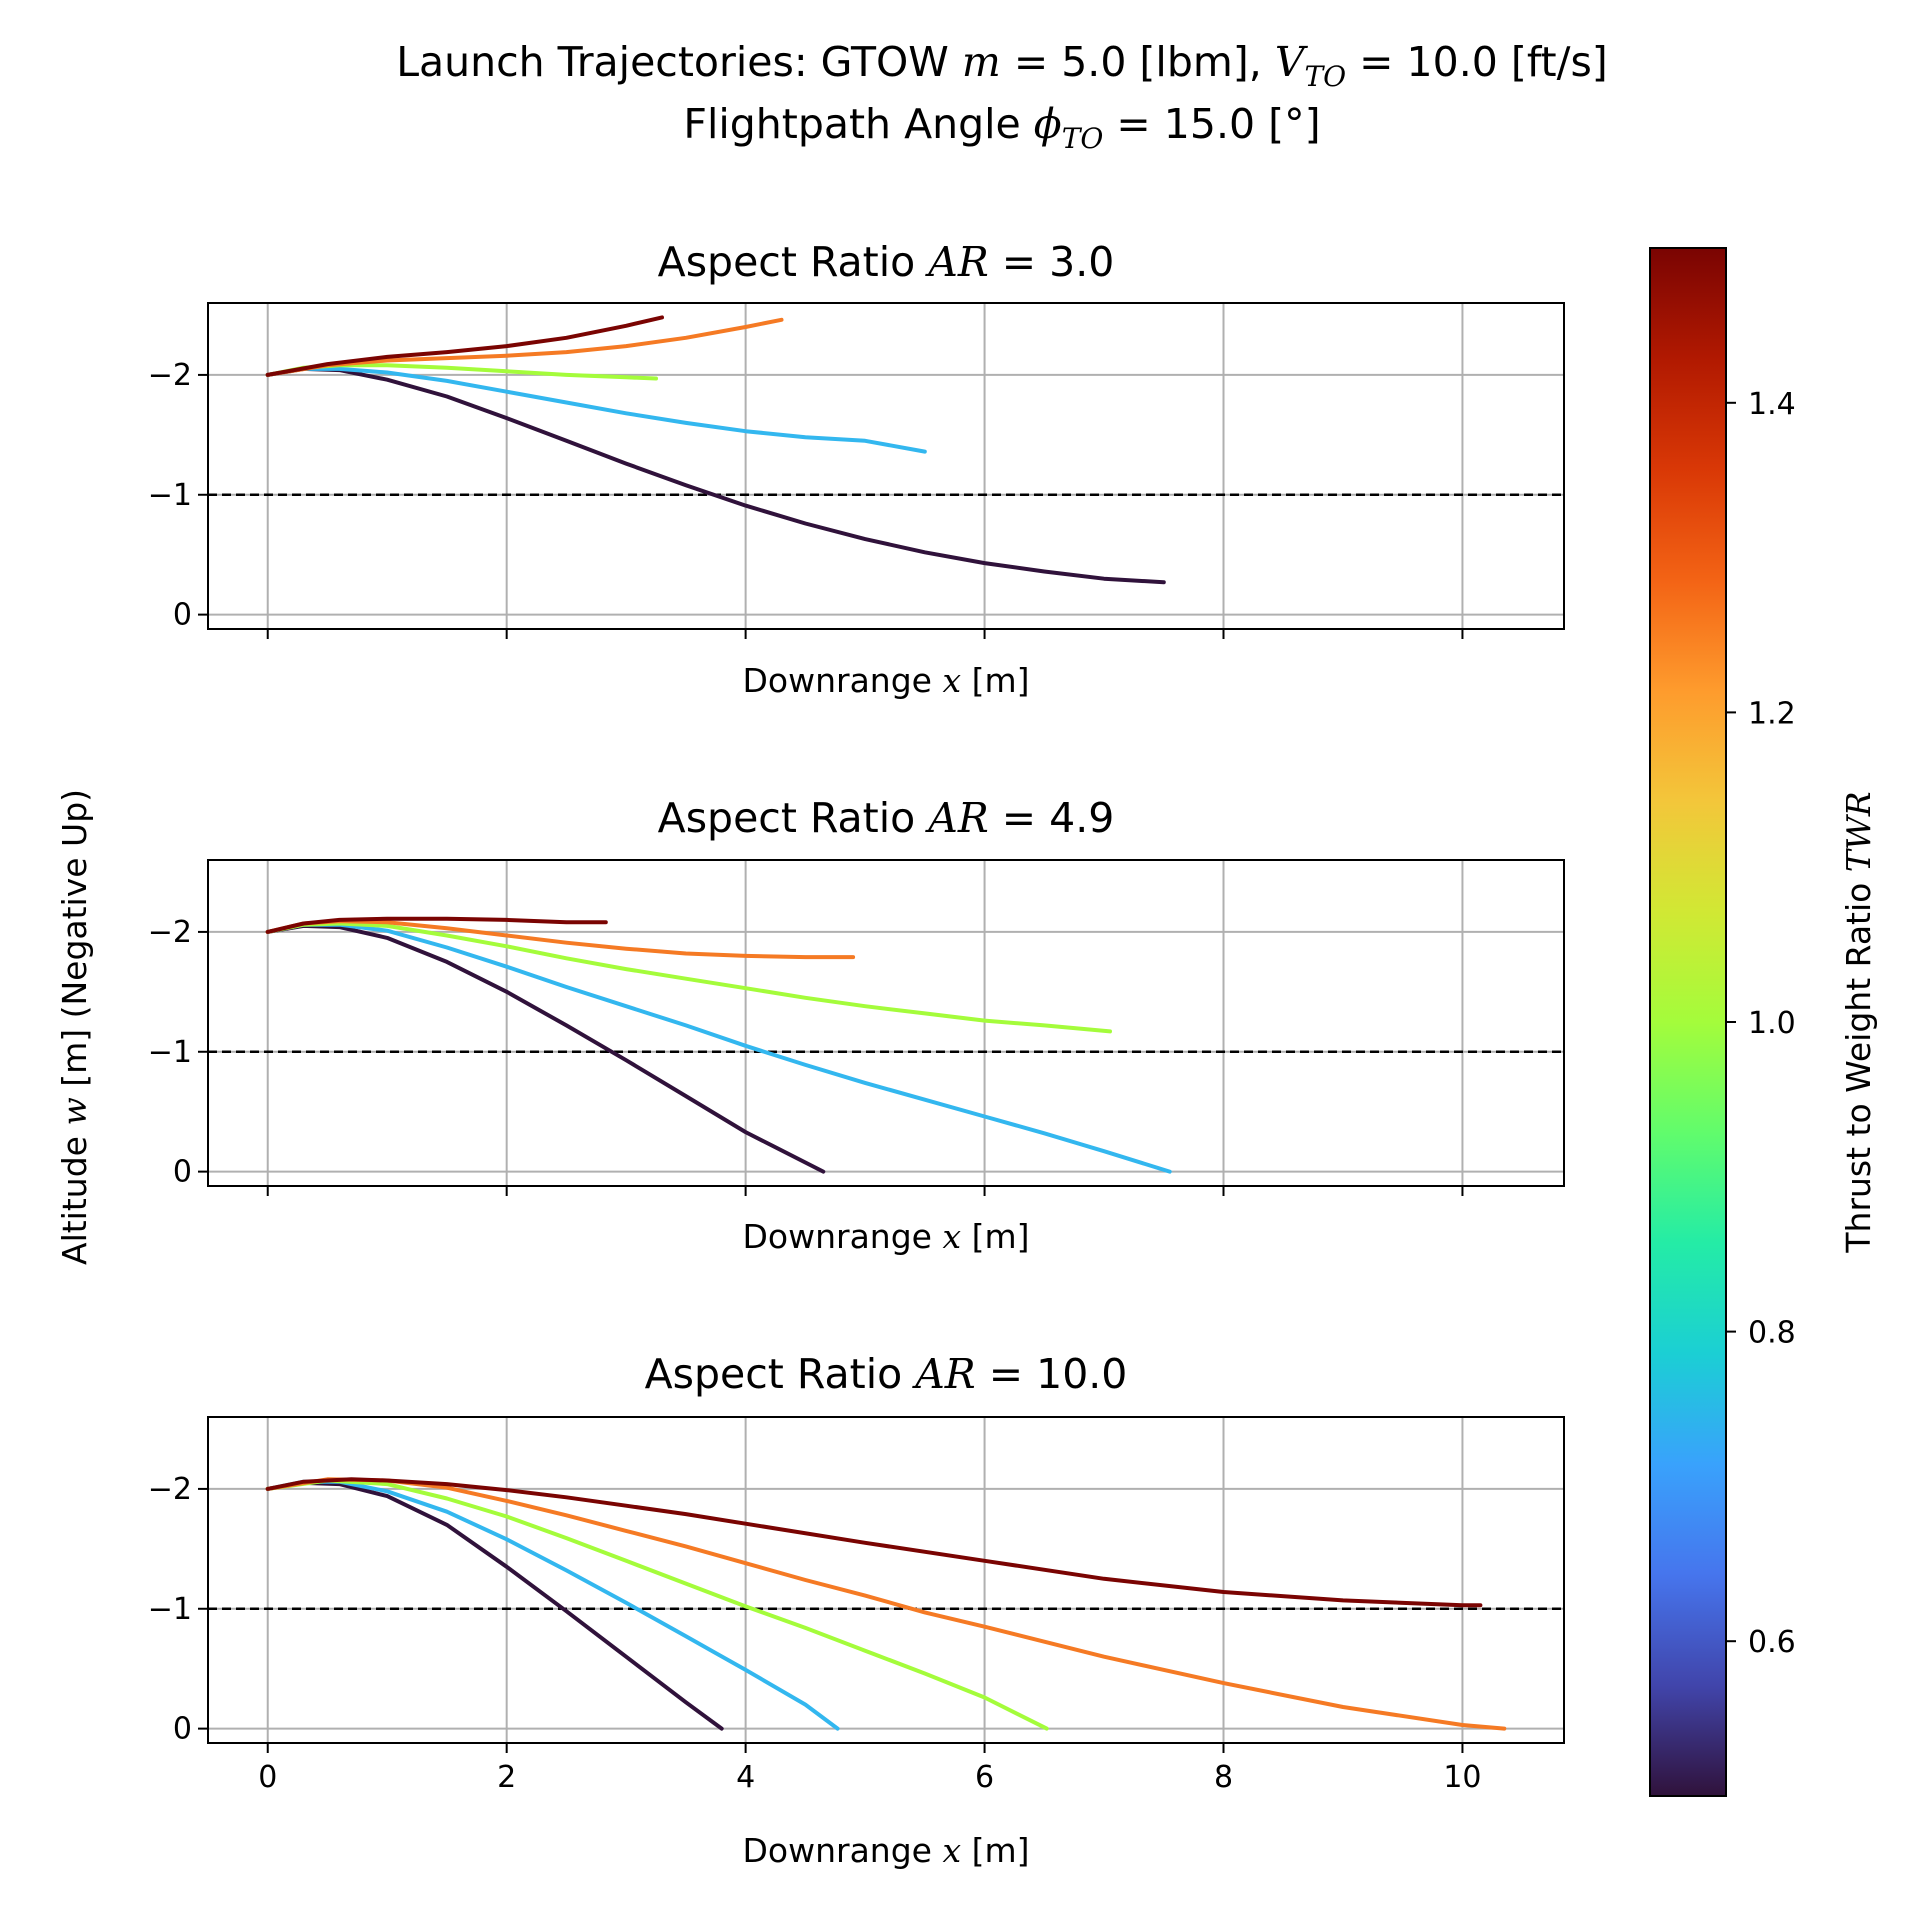 Image resolution: width=1920 pixels, height=1925 pixels. I want to click on colorbar-tick-label: 1.4, so click(1772, 404).